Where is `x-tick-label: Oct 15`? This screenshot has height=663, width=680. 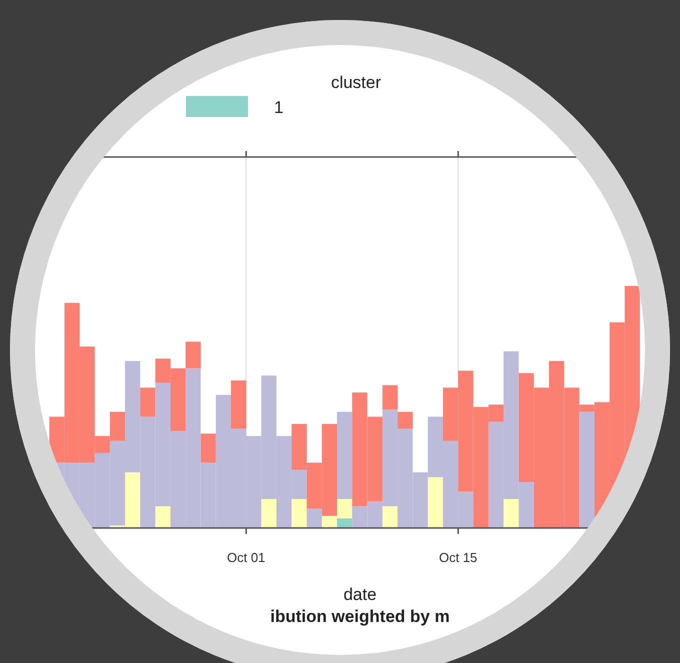
x-tick-label: Oct 15 is located at coordinates (458, 557).